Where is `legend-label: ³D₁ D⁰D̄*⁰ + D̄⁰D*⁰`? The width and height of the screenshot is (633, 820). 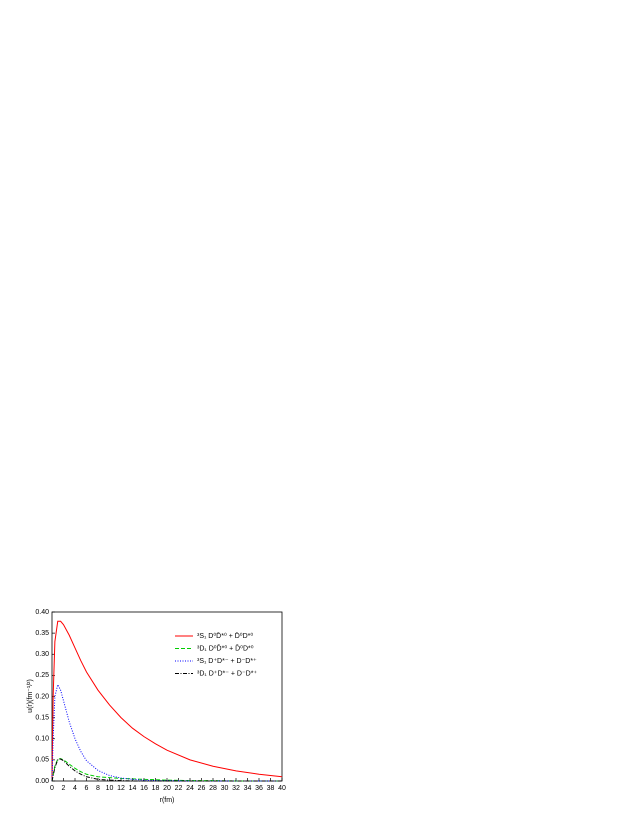 legend-label: ³D₁ D⁰D̄*⁰ + D̄⁰D*⁰ is located at coordinates (225, 648).